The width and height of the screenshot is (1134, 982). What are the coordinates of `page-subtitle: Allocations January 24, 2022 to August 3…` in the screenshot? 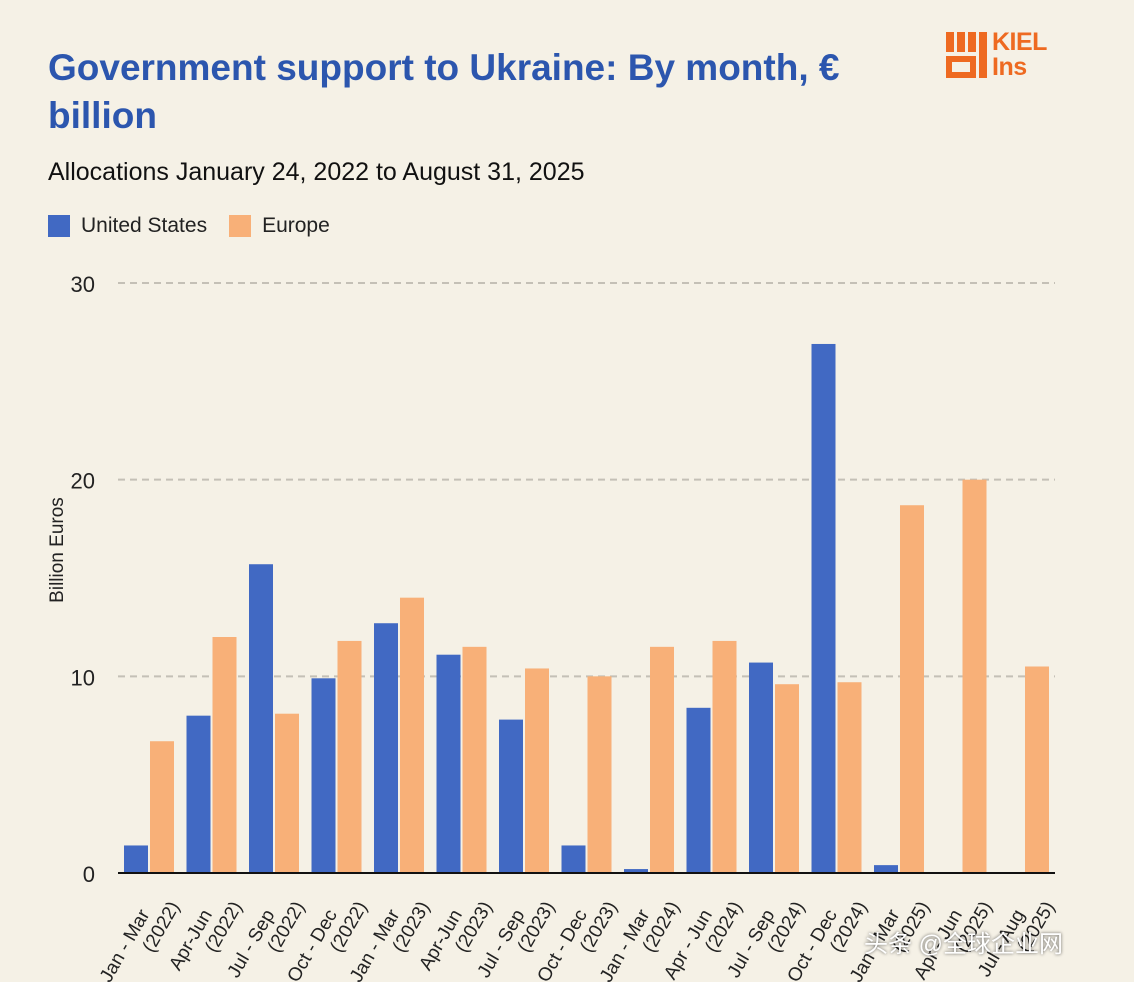 It's located at (316, 172).